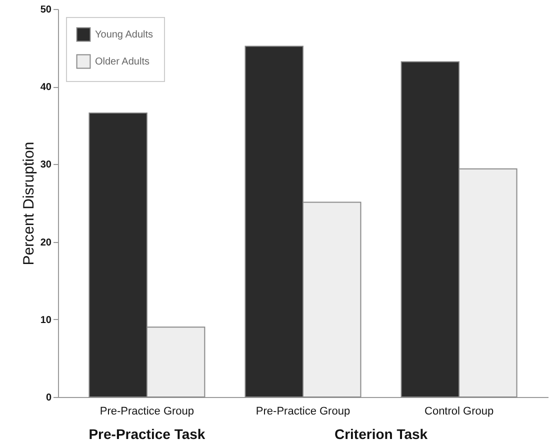 The image size is (552, 445). What do you see at coordinates (46, 10) in the screenshot?
I see `y-tick-label: 50` at bounding box center [46, 10].